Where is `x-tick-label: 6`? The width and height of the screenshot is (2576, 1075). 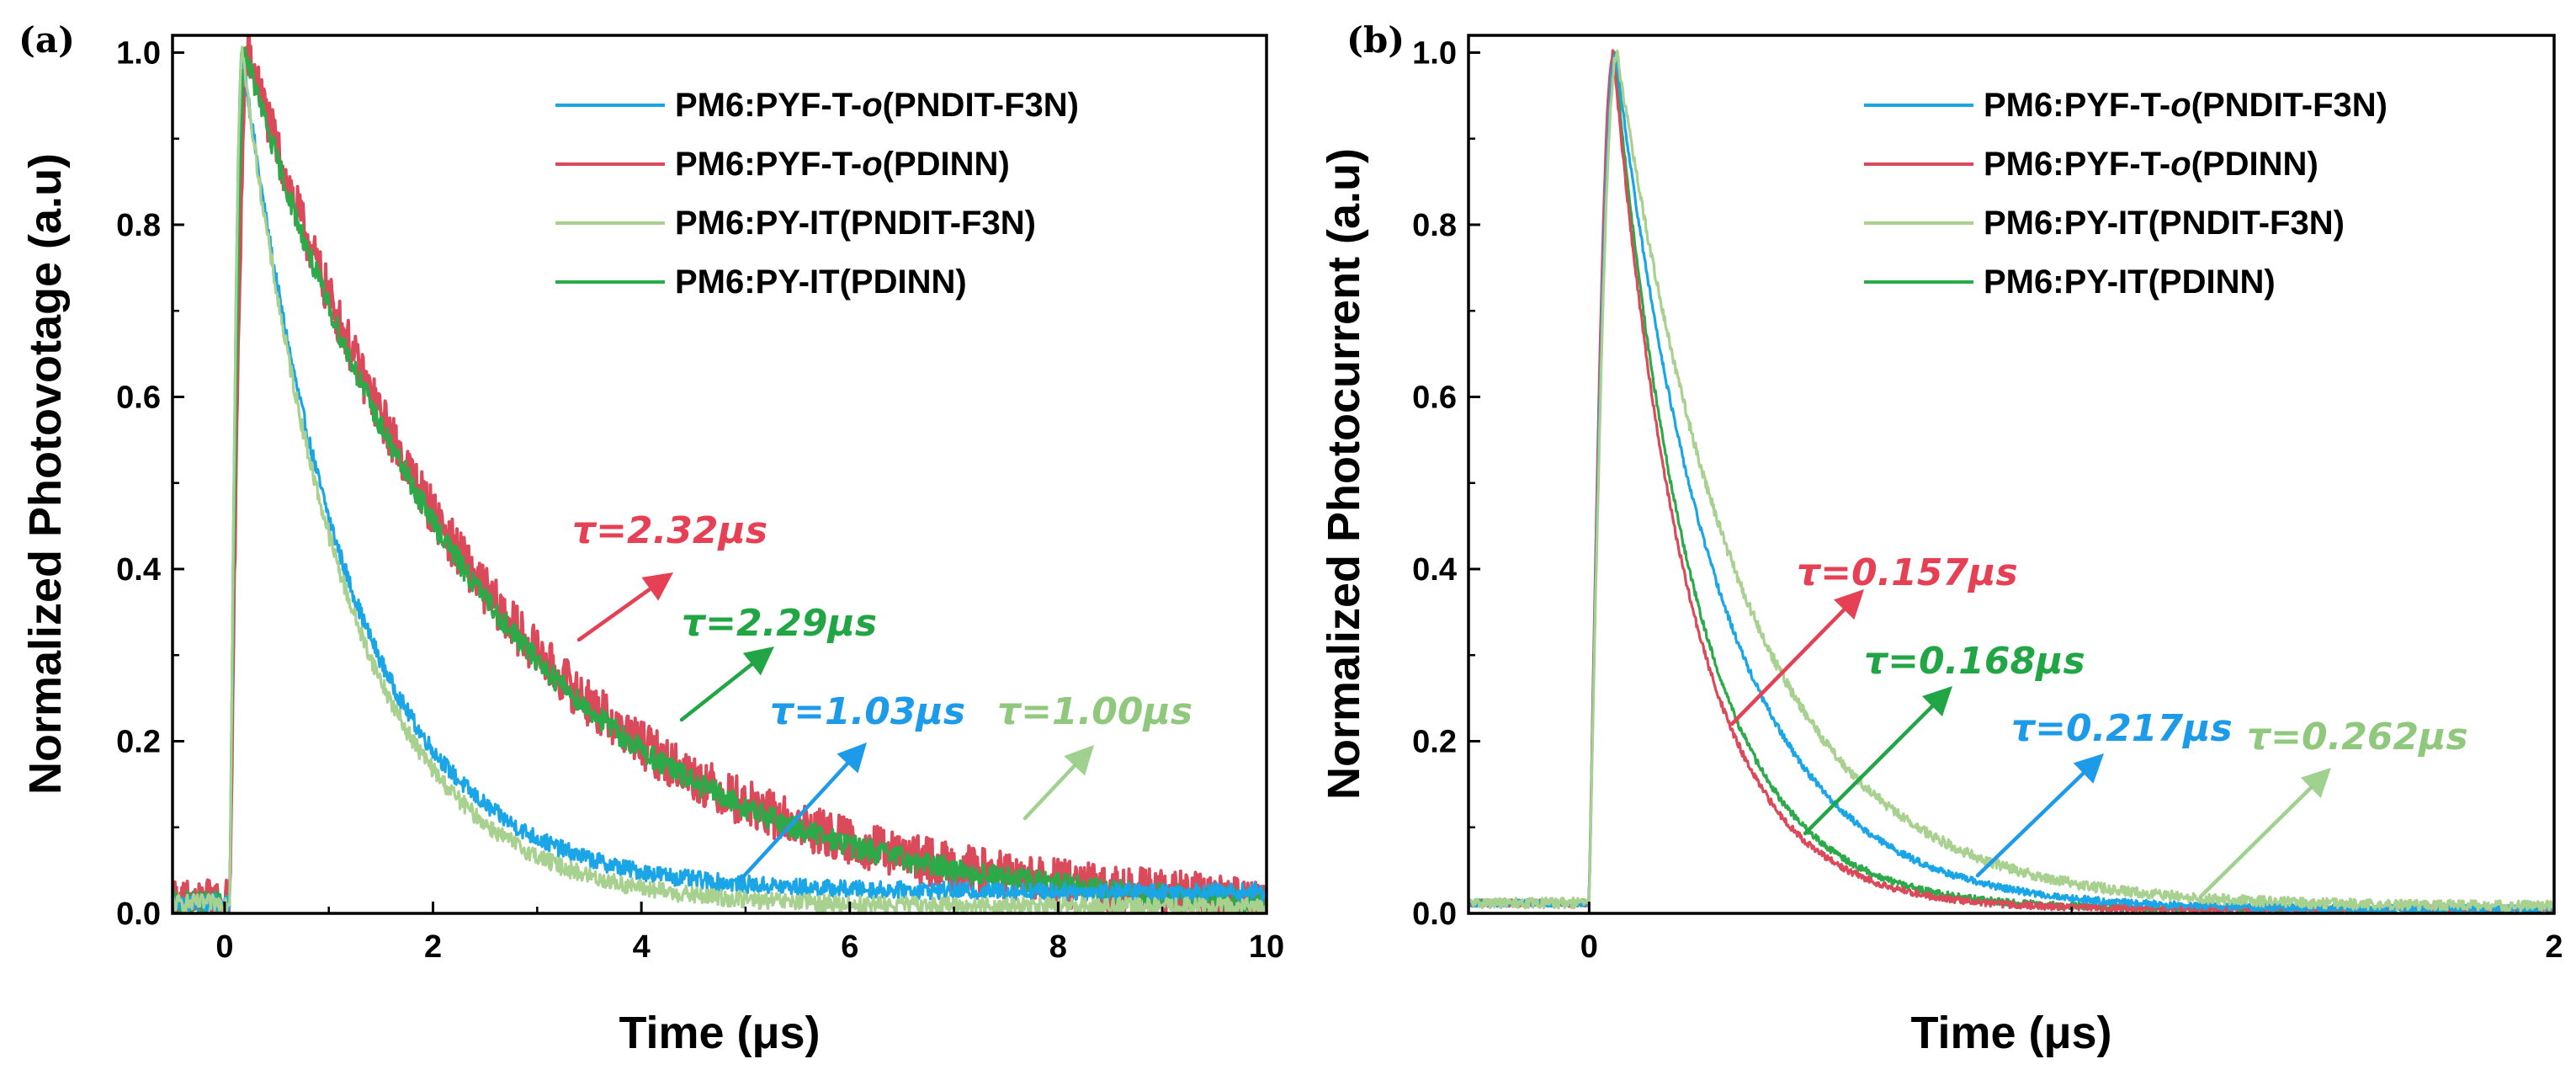 x-tick-label: 6 is located at coordinates (849, 947).